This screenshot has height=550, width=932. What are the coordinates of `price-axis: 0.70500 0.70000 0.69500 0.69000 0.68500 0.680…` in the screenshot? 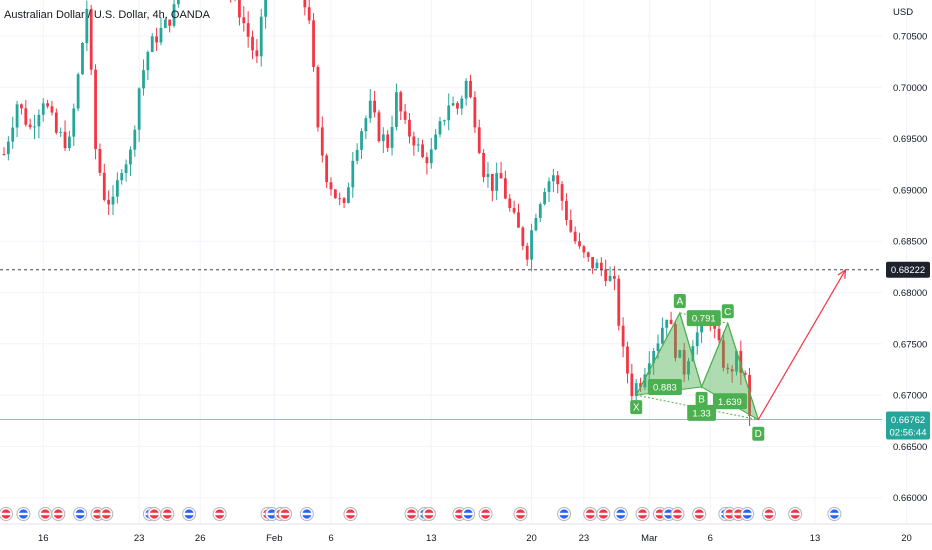 It's located at (908, 268).